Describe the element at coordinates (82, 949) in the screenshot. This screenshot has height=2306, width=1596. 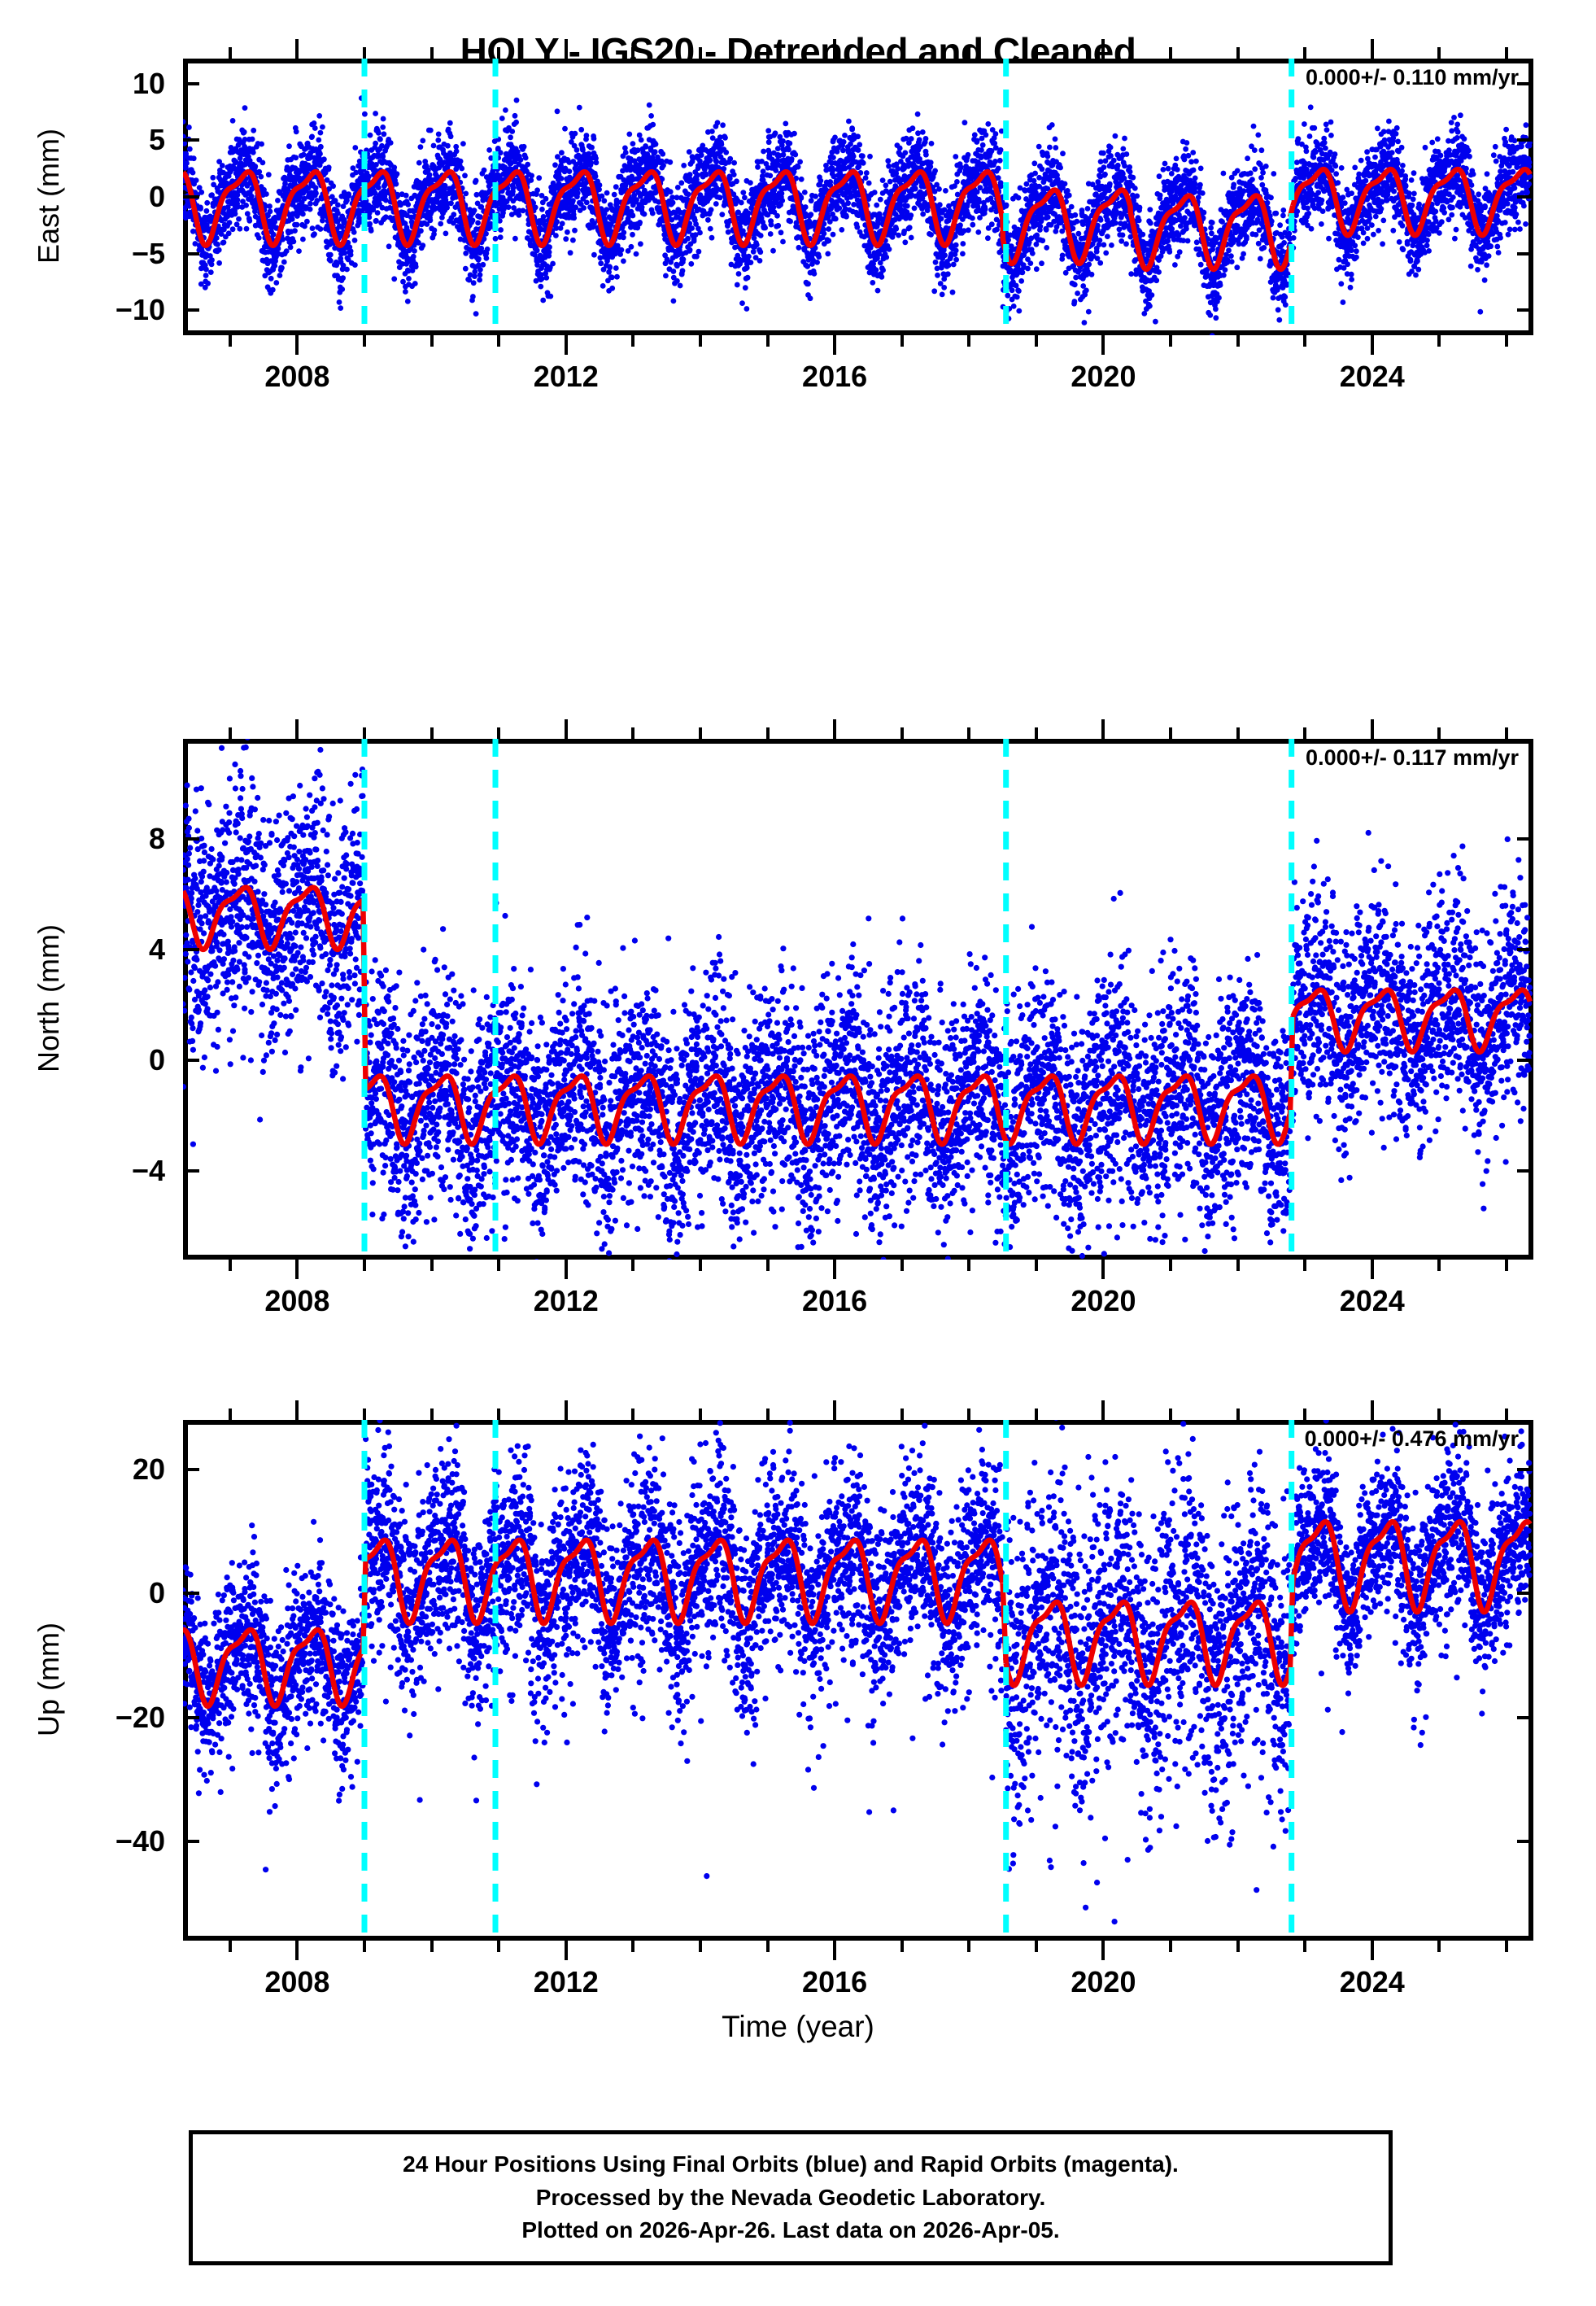
I see `north-ytick-label: 4` at that location.